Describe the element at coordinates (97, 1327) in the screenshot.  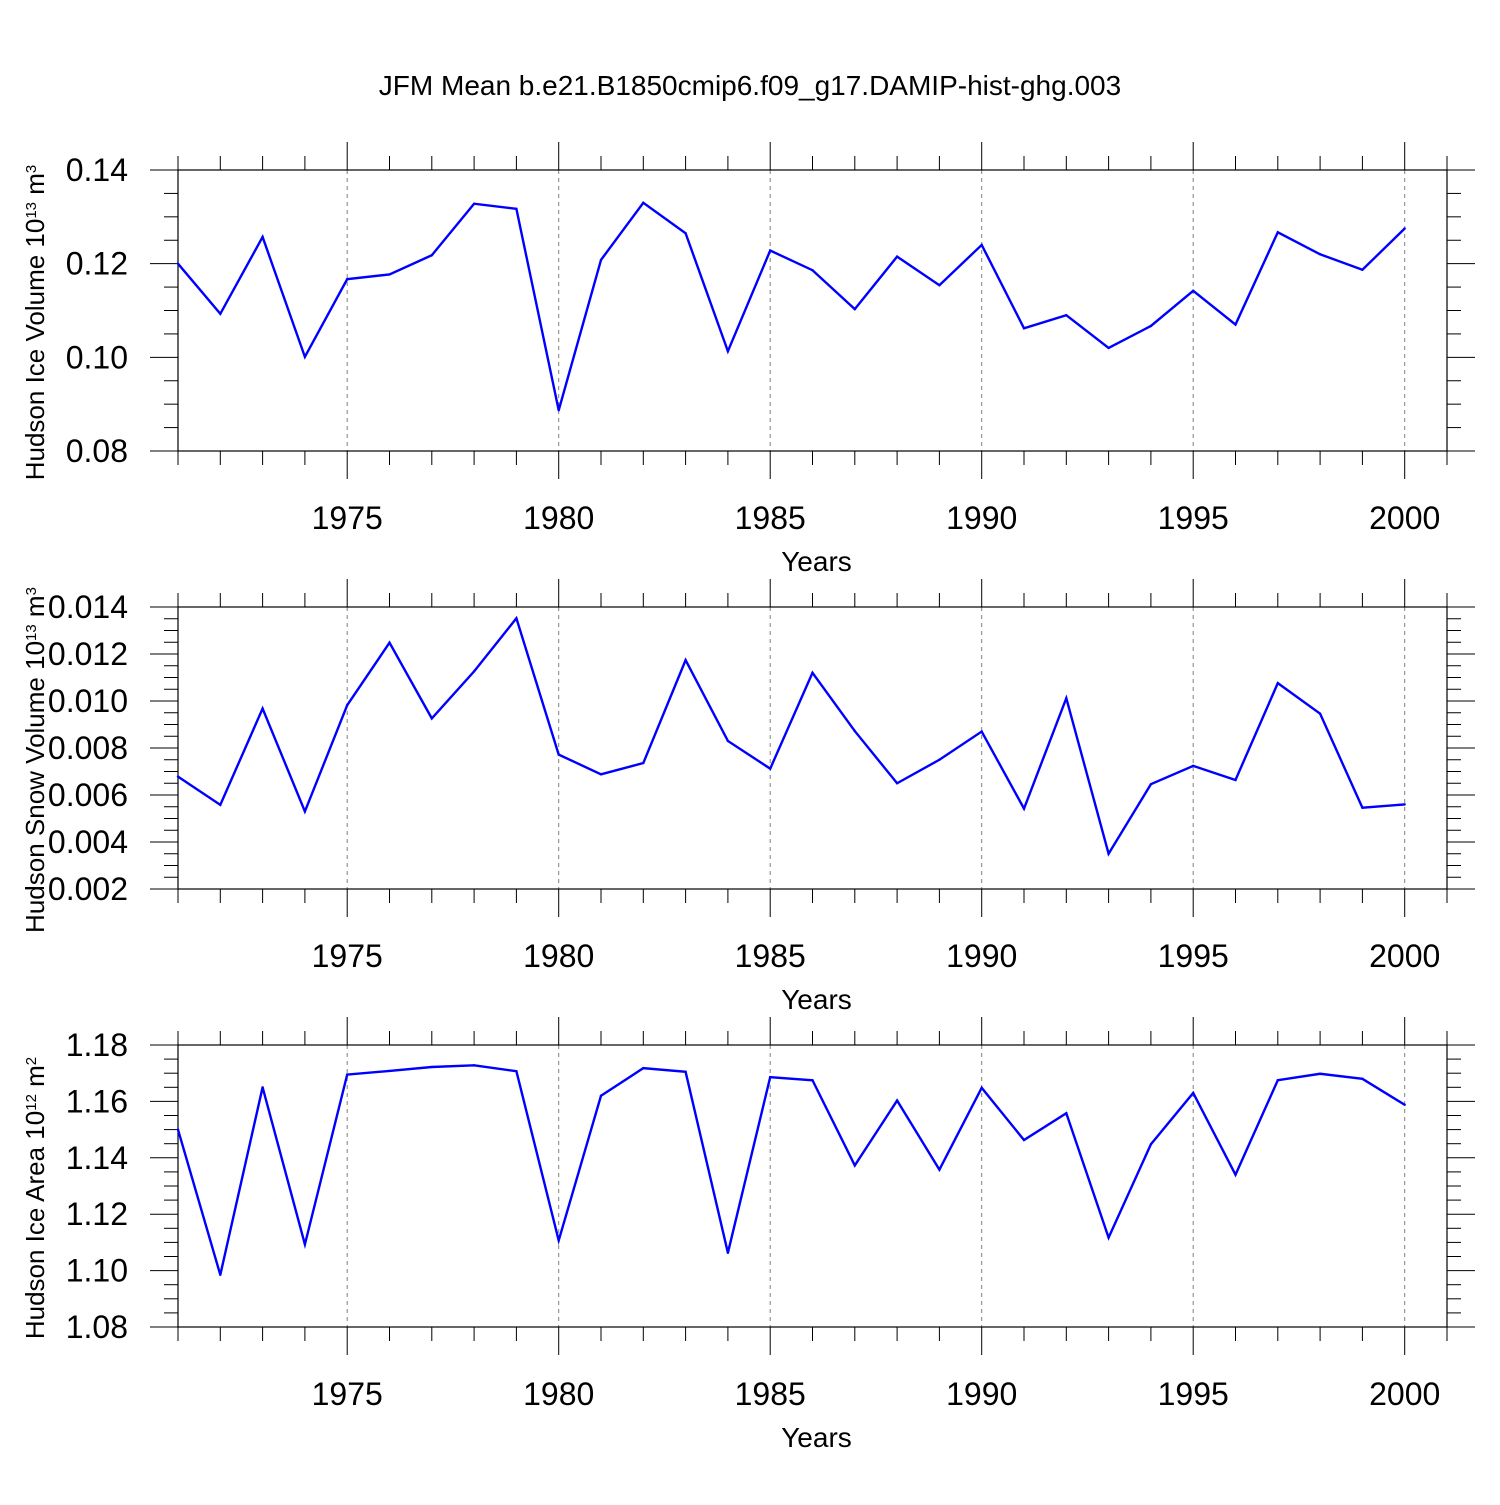
I see `y-tick-label: 1.08` at that location.